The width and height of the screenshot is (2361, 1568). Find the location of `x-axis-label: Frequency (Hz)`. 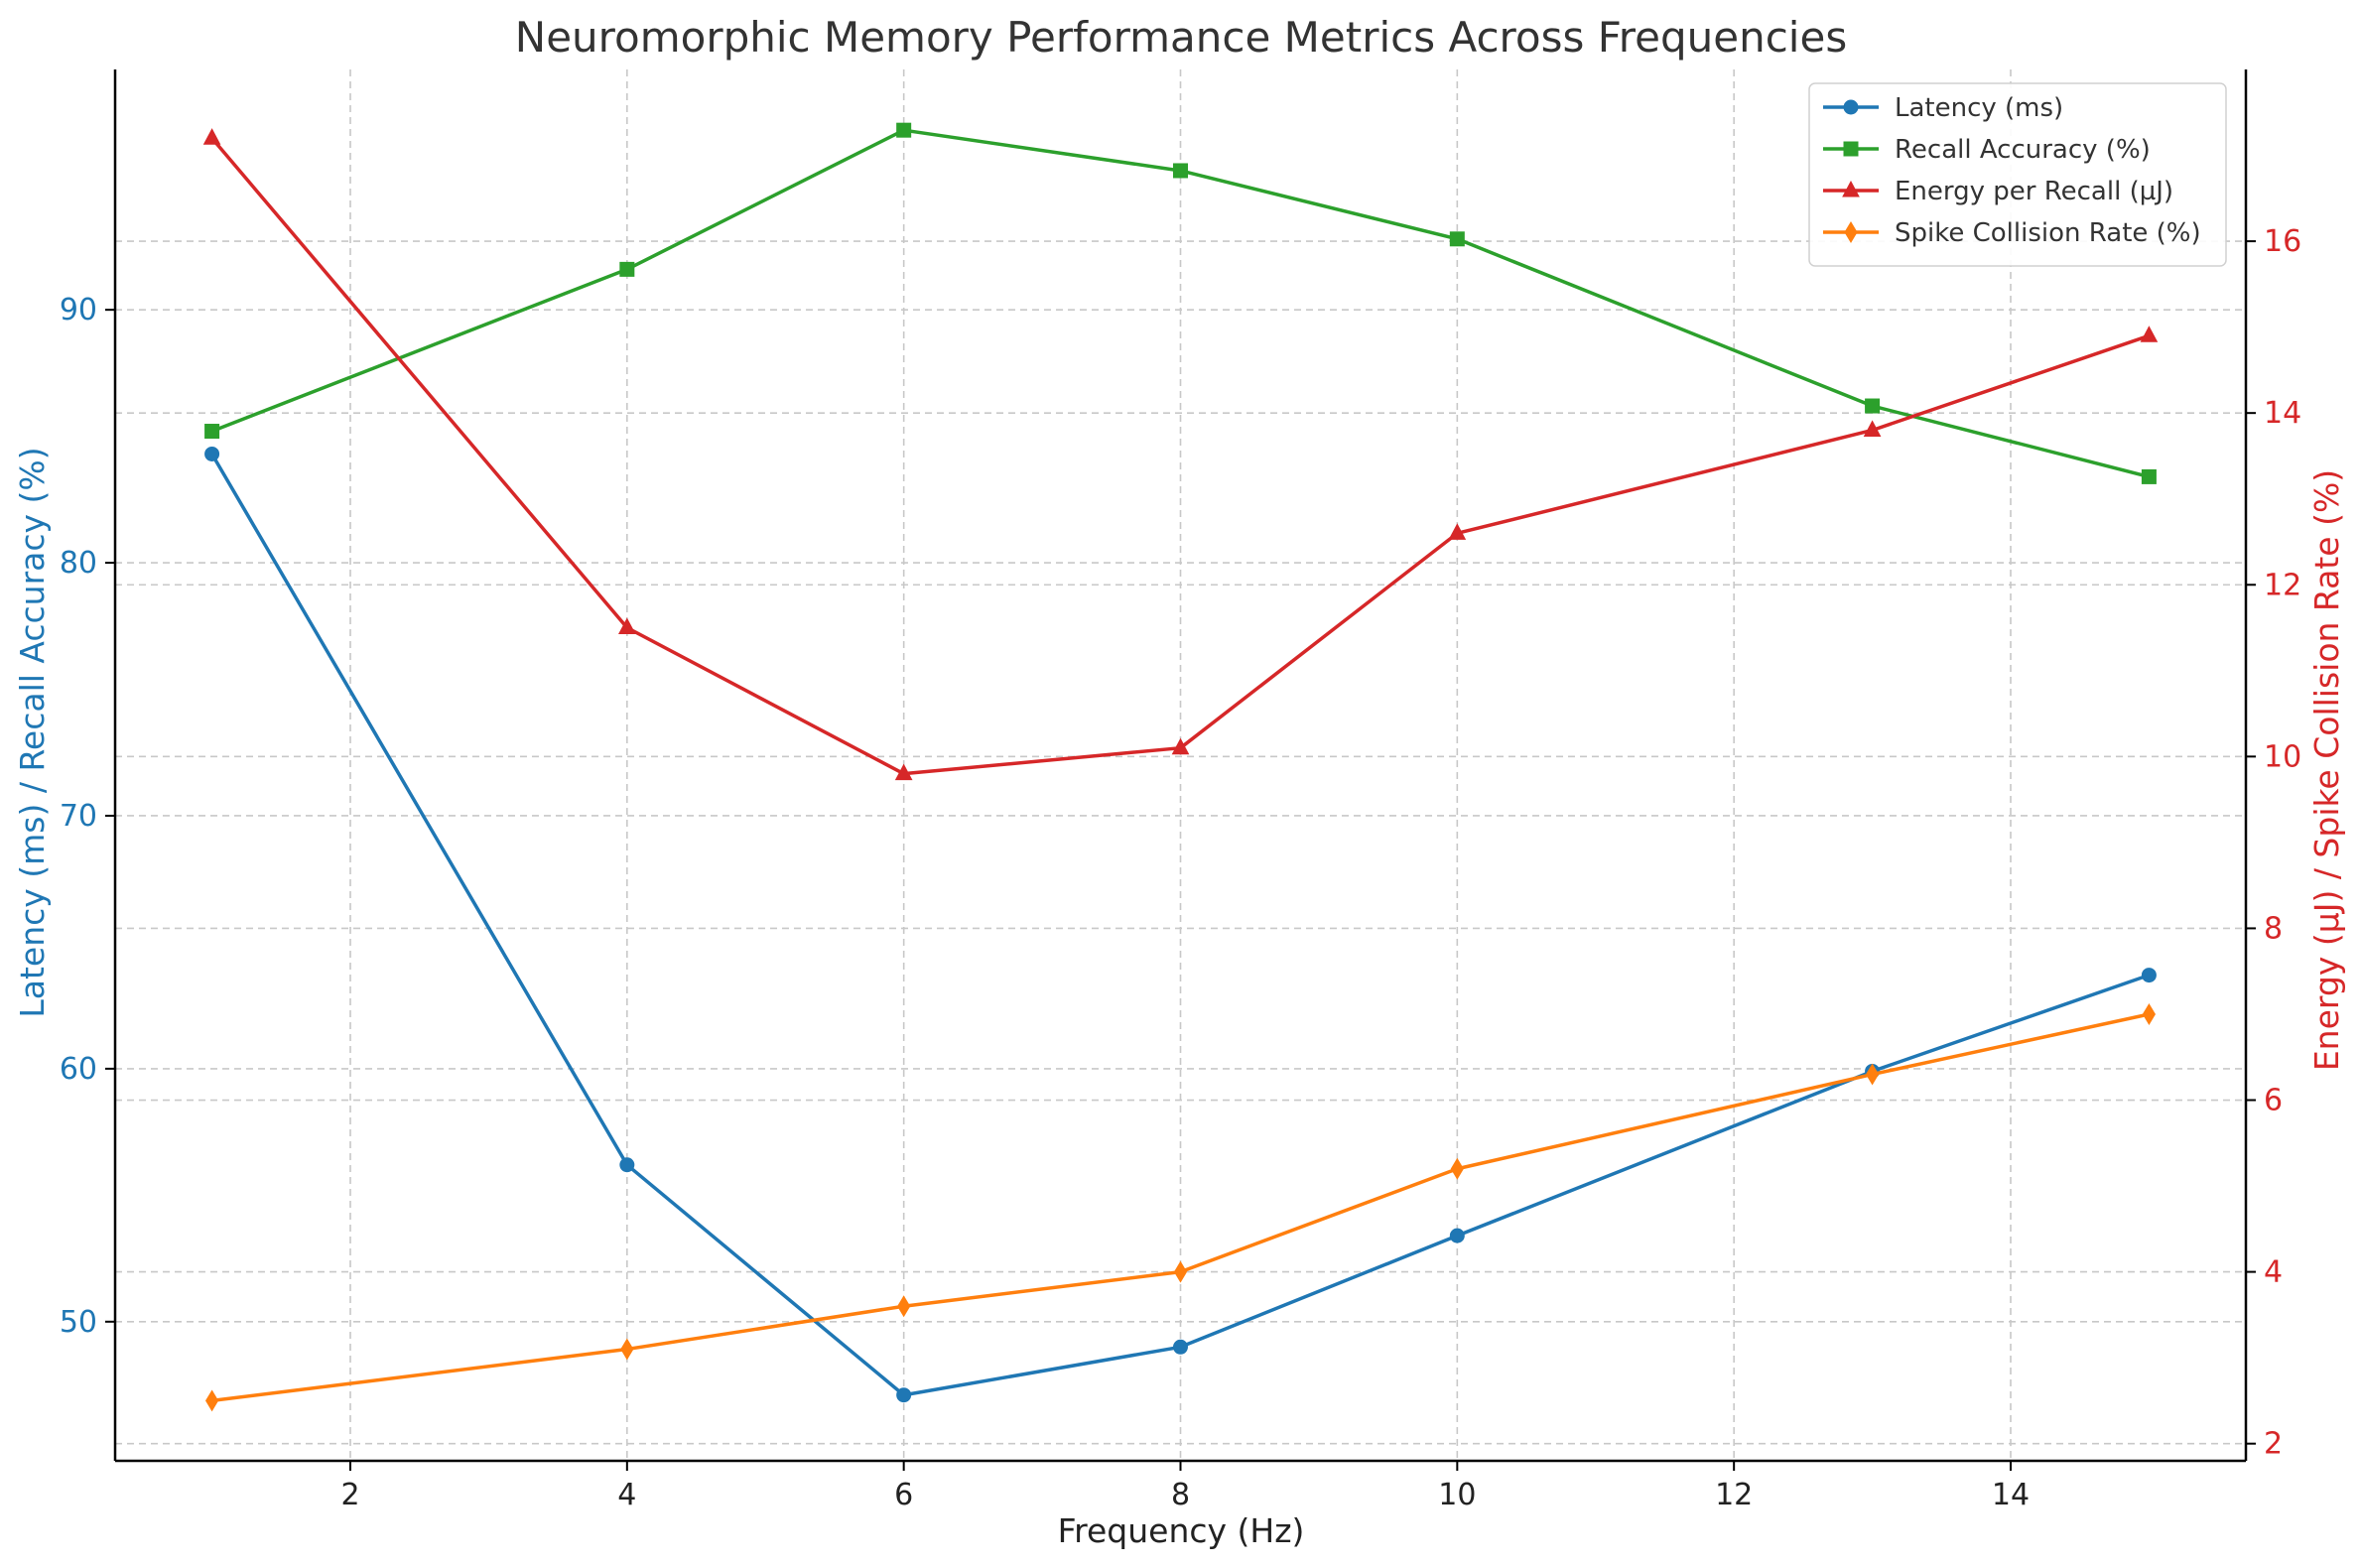

x-axis-label: Frequency (Hz) is located at coordinates (1181, 1530).